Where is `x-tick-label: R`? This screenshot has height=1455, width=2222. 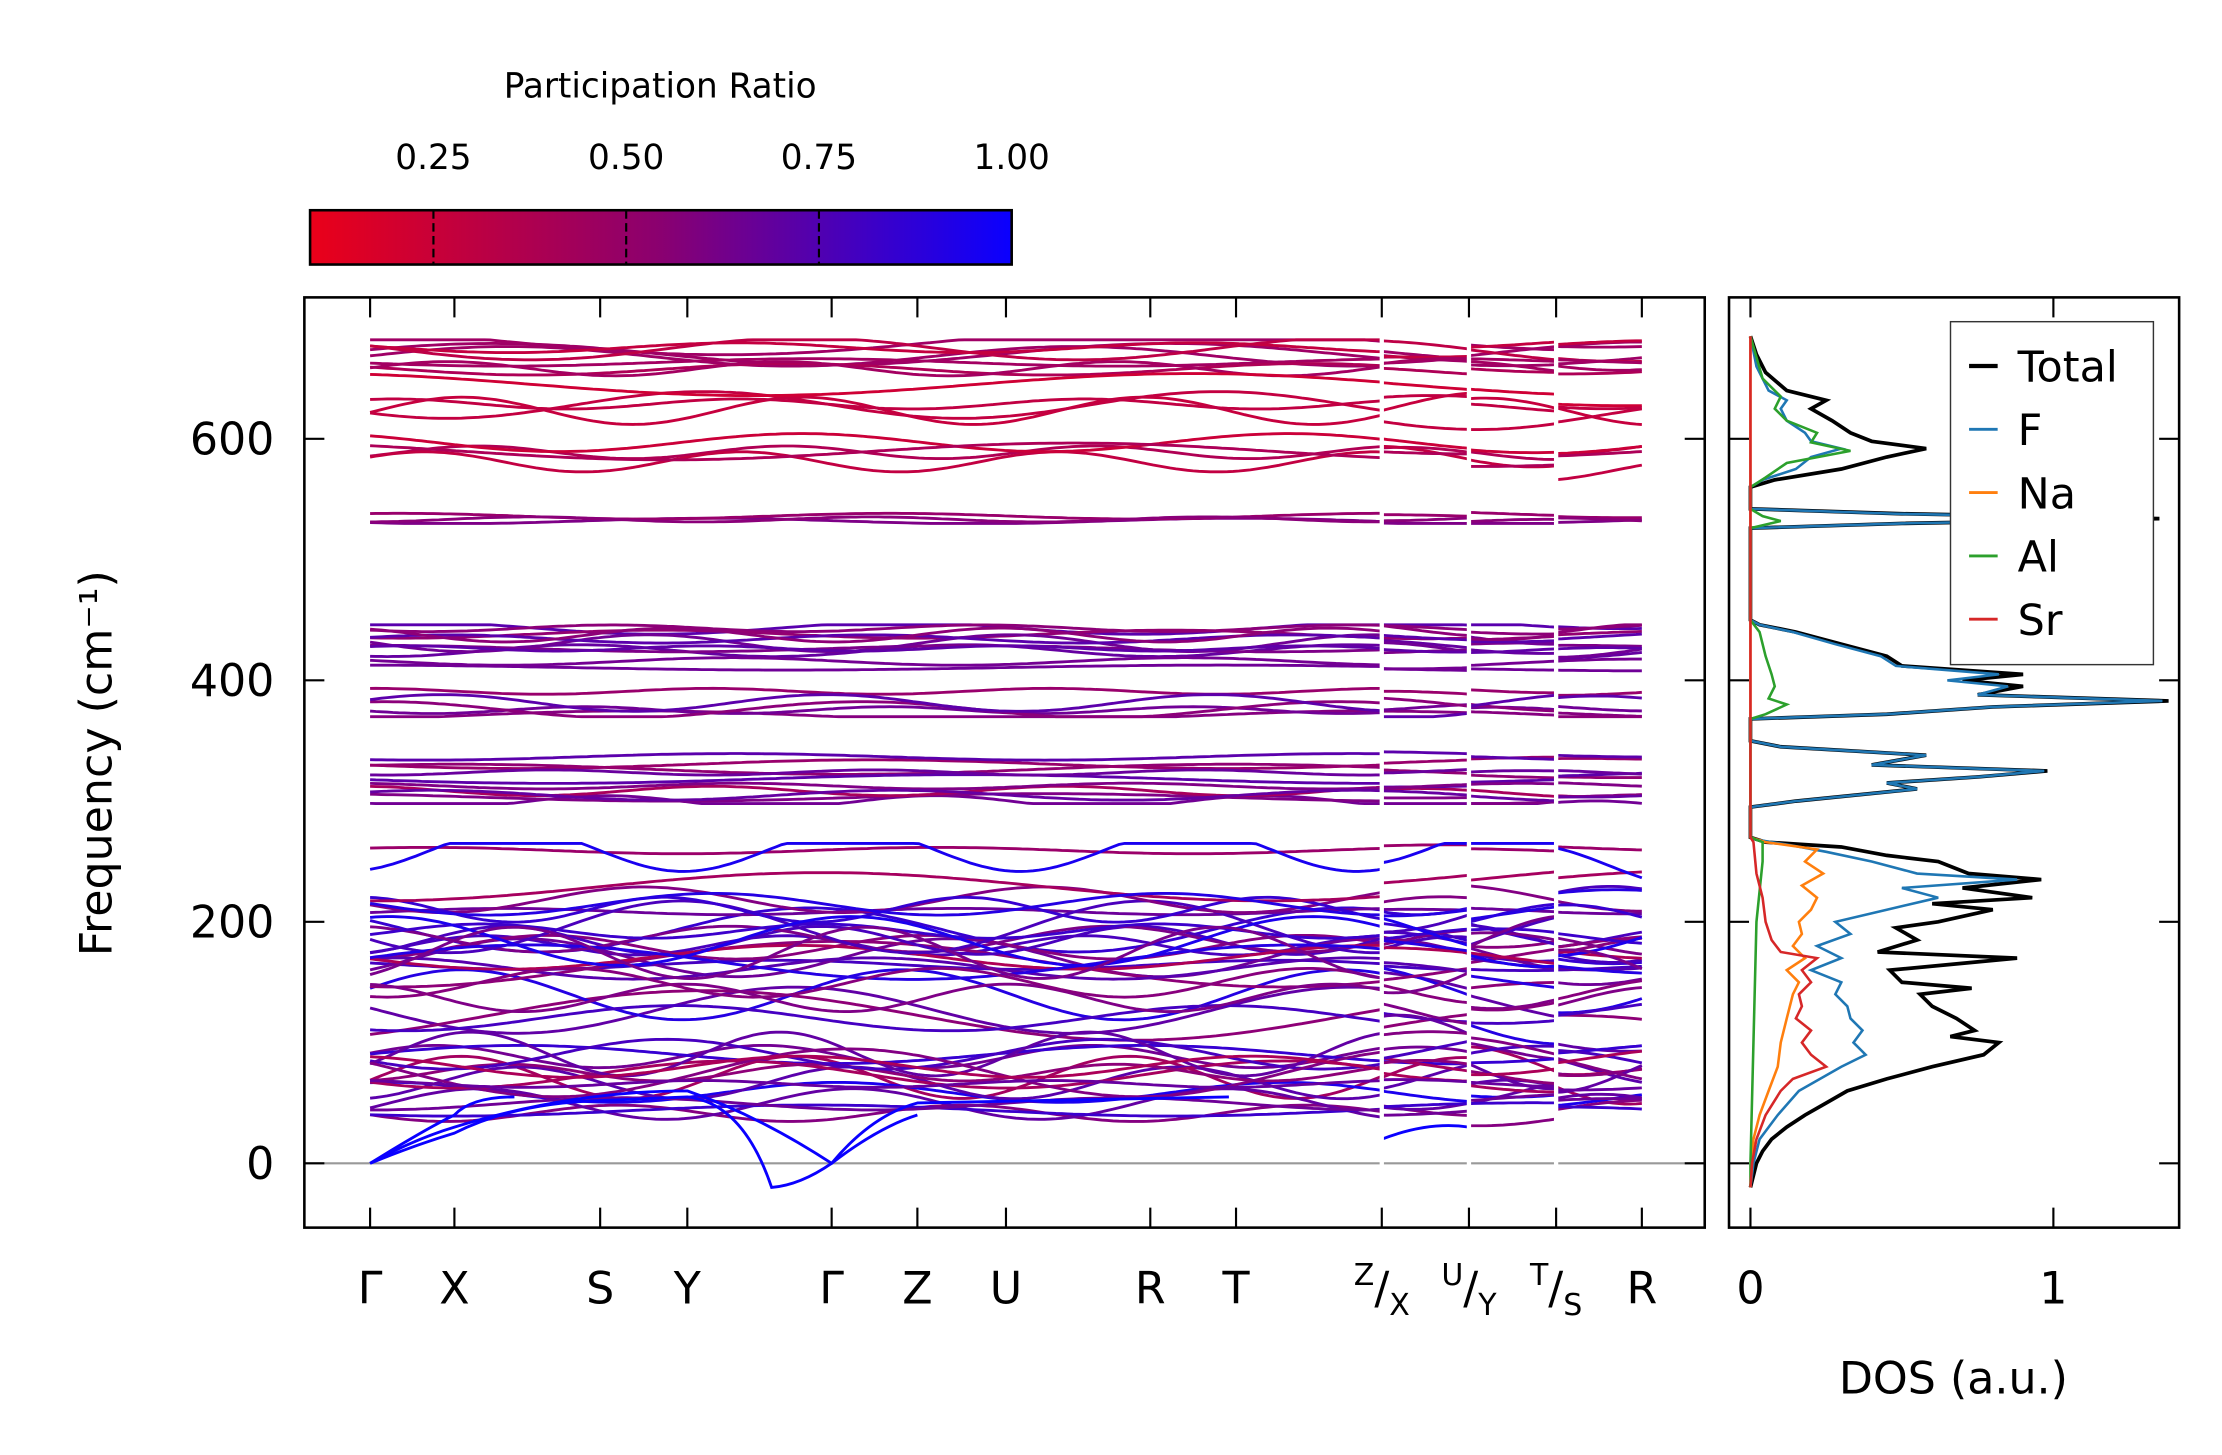
x-tick-label: R is located at coordinates (1150, 1288).